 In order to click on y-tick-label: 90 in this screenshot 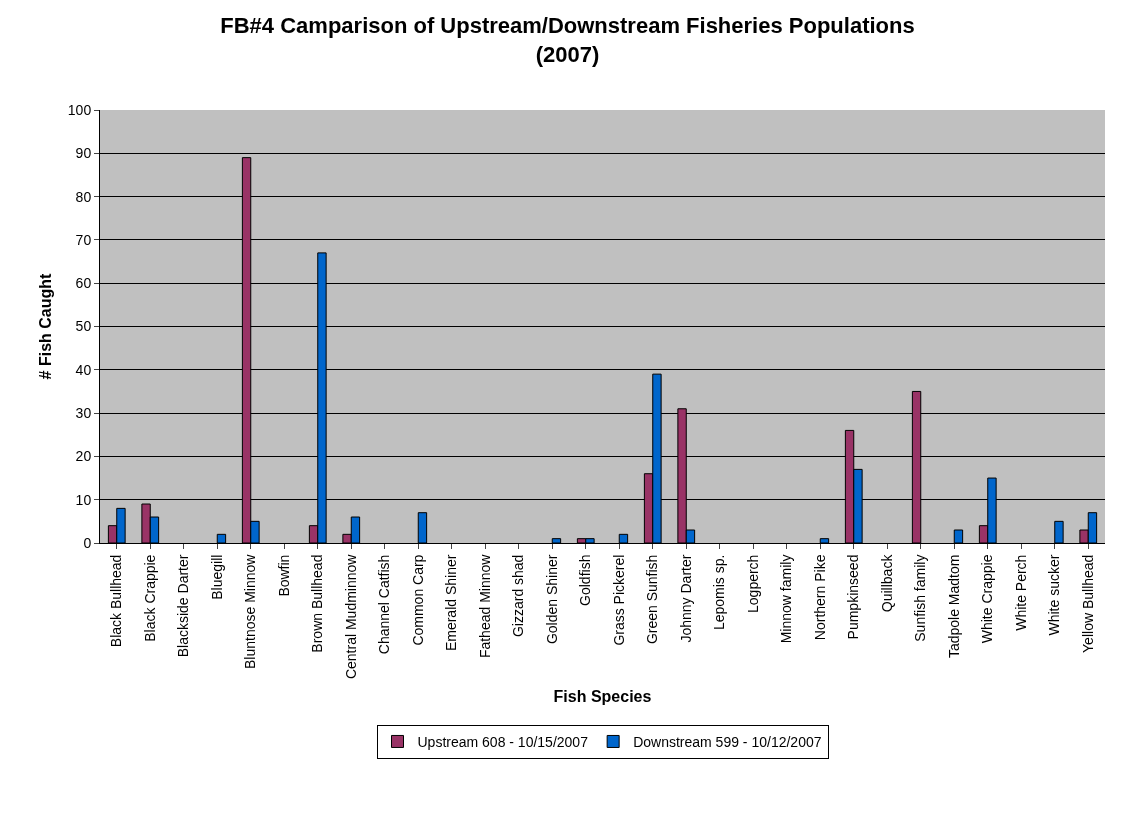, I will do `click(83, 153)`.